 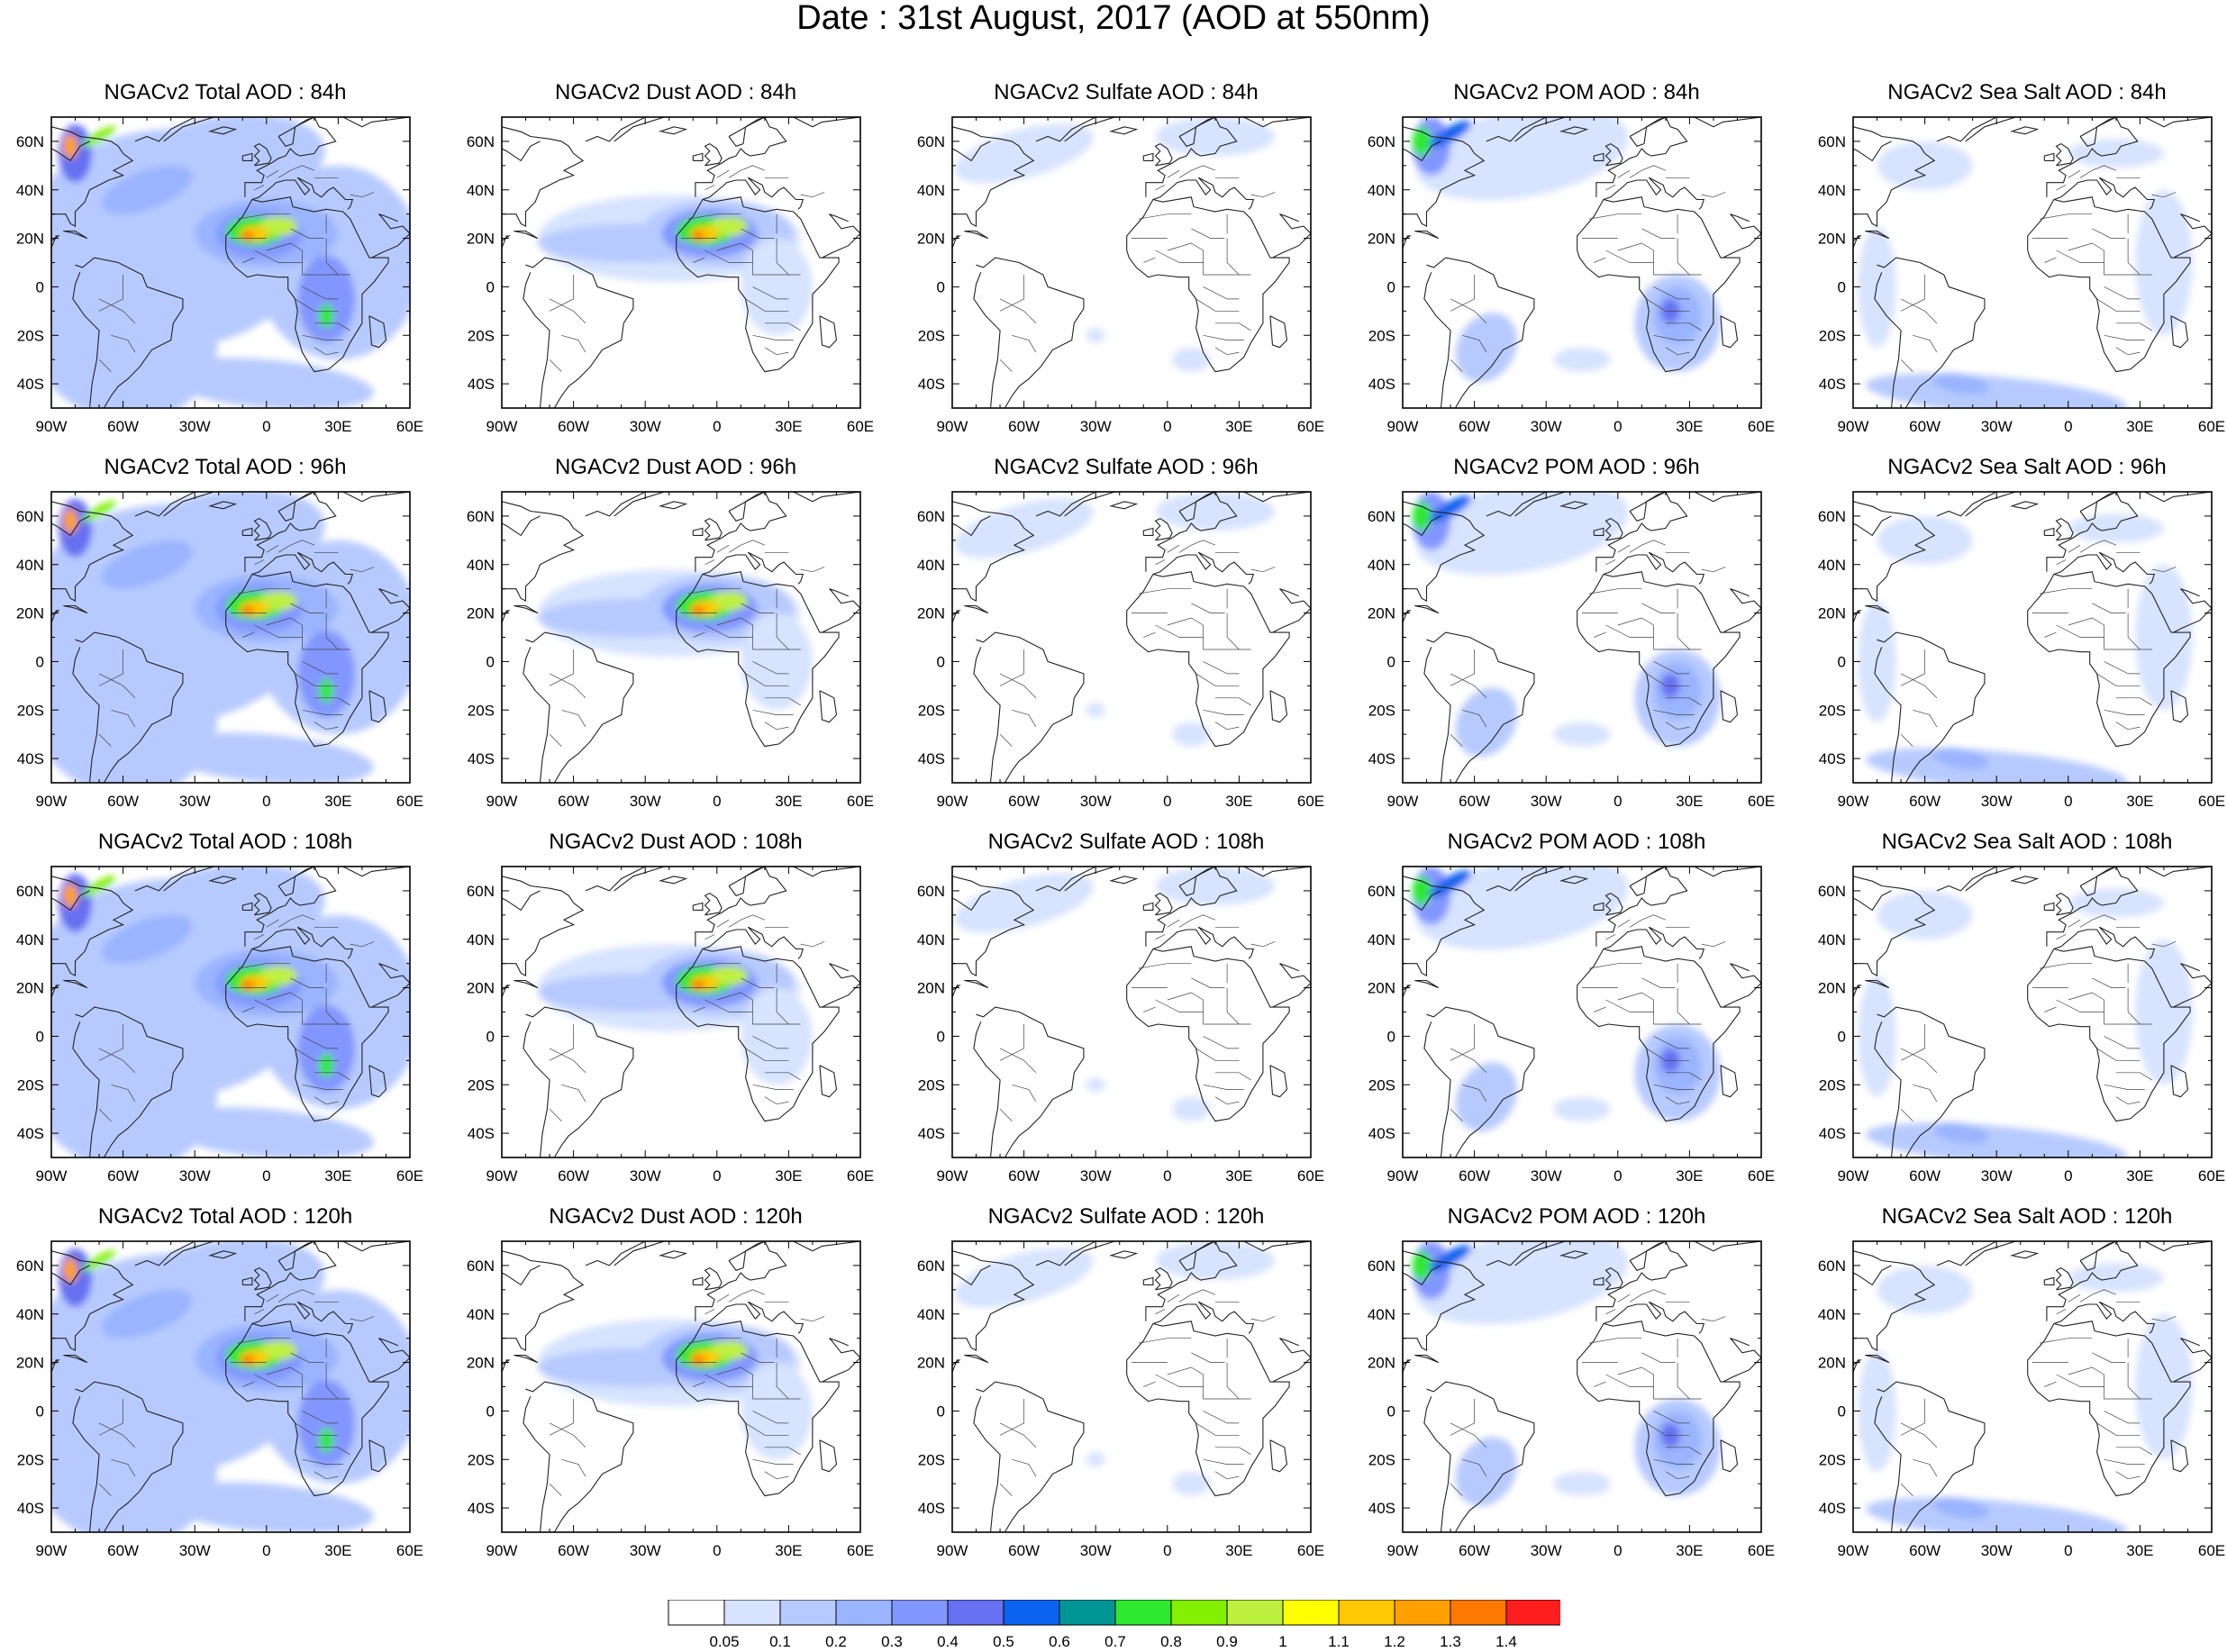 I want to click on lat-tick-label: 60N, so click(x=1381, y=516).